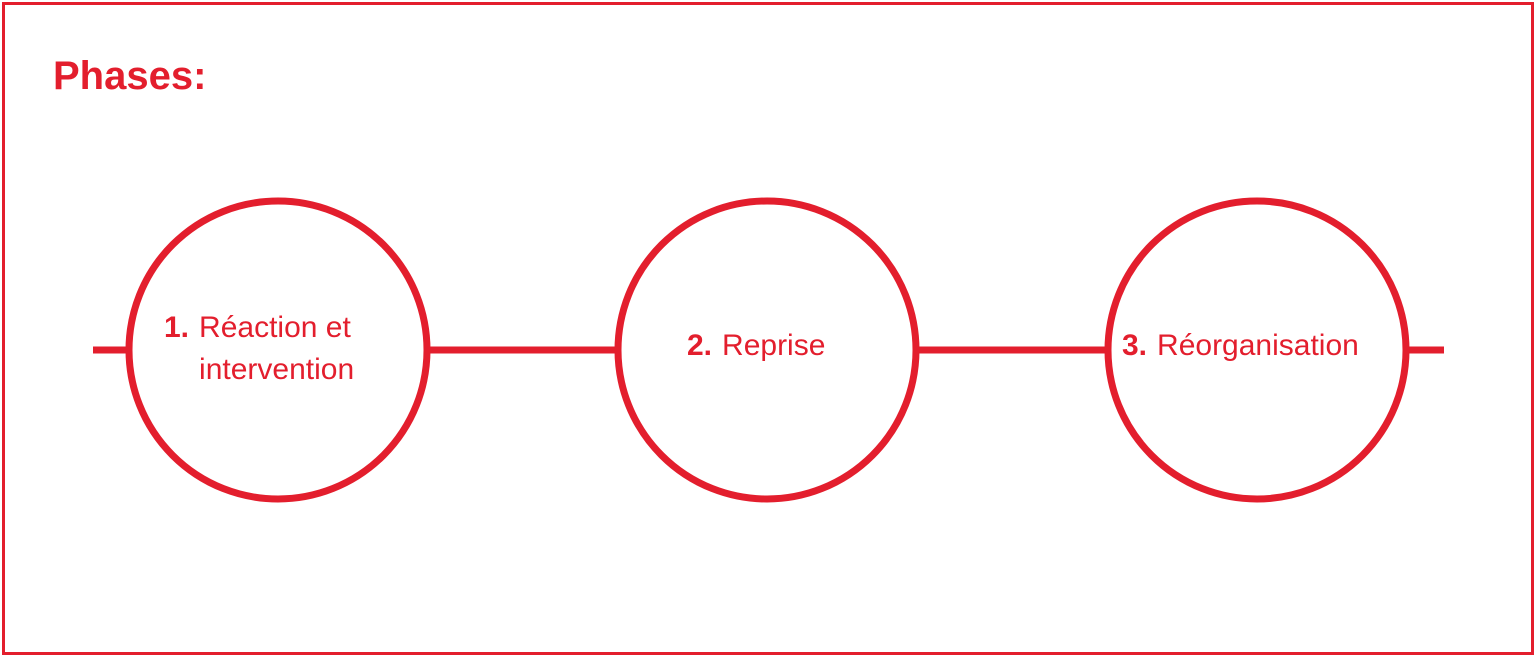  Describe the element at coordinates (177, 327) in the screenshot. I see `phase-1-number: 1.` at that location.